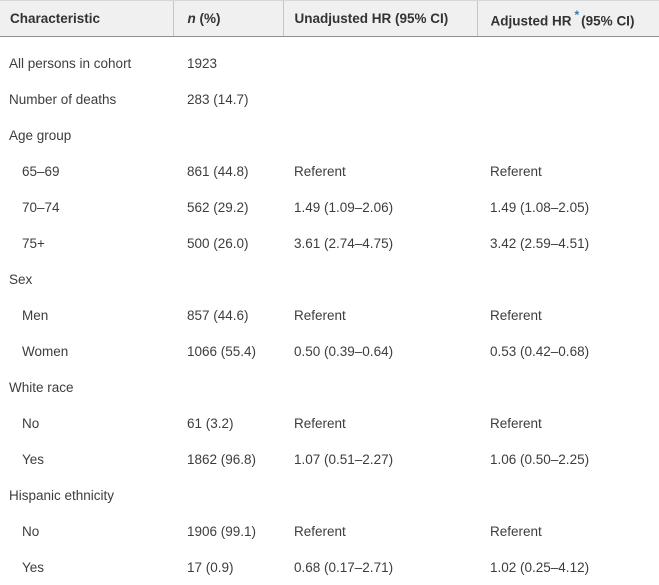  I want to click on col-header-n-percent: n (%), so click(228, 19).